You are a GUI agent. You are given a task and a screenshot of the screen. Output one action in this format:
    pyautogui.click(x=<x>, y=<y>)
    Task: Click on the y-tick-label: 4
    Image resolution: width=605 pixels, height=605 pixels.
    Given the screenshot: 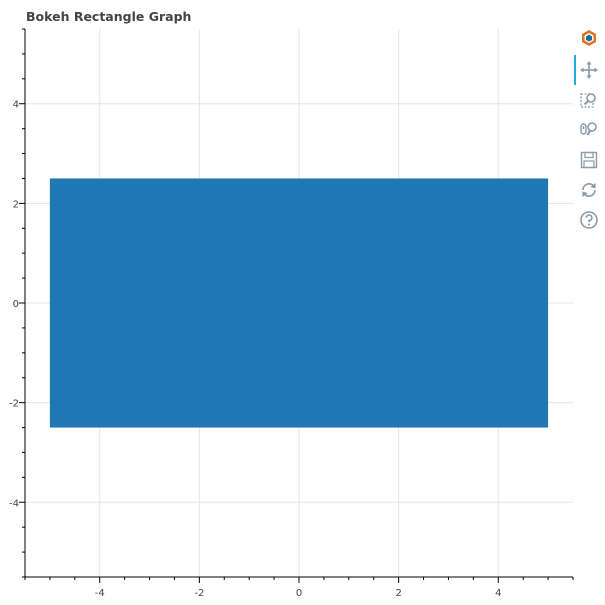 What is the action you would take?
    pyautogui.click(x=16, y=105)
    